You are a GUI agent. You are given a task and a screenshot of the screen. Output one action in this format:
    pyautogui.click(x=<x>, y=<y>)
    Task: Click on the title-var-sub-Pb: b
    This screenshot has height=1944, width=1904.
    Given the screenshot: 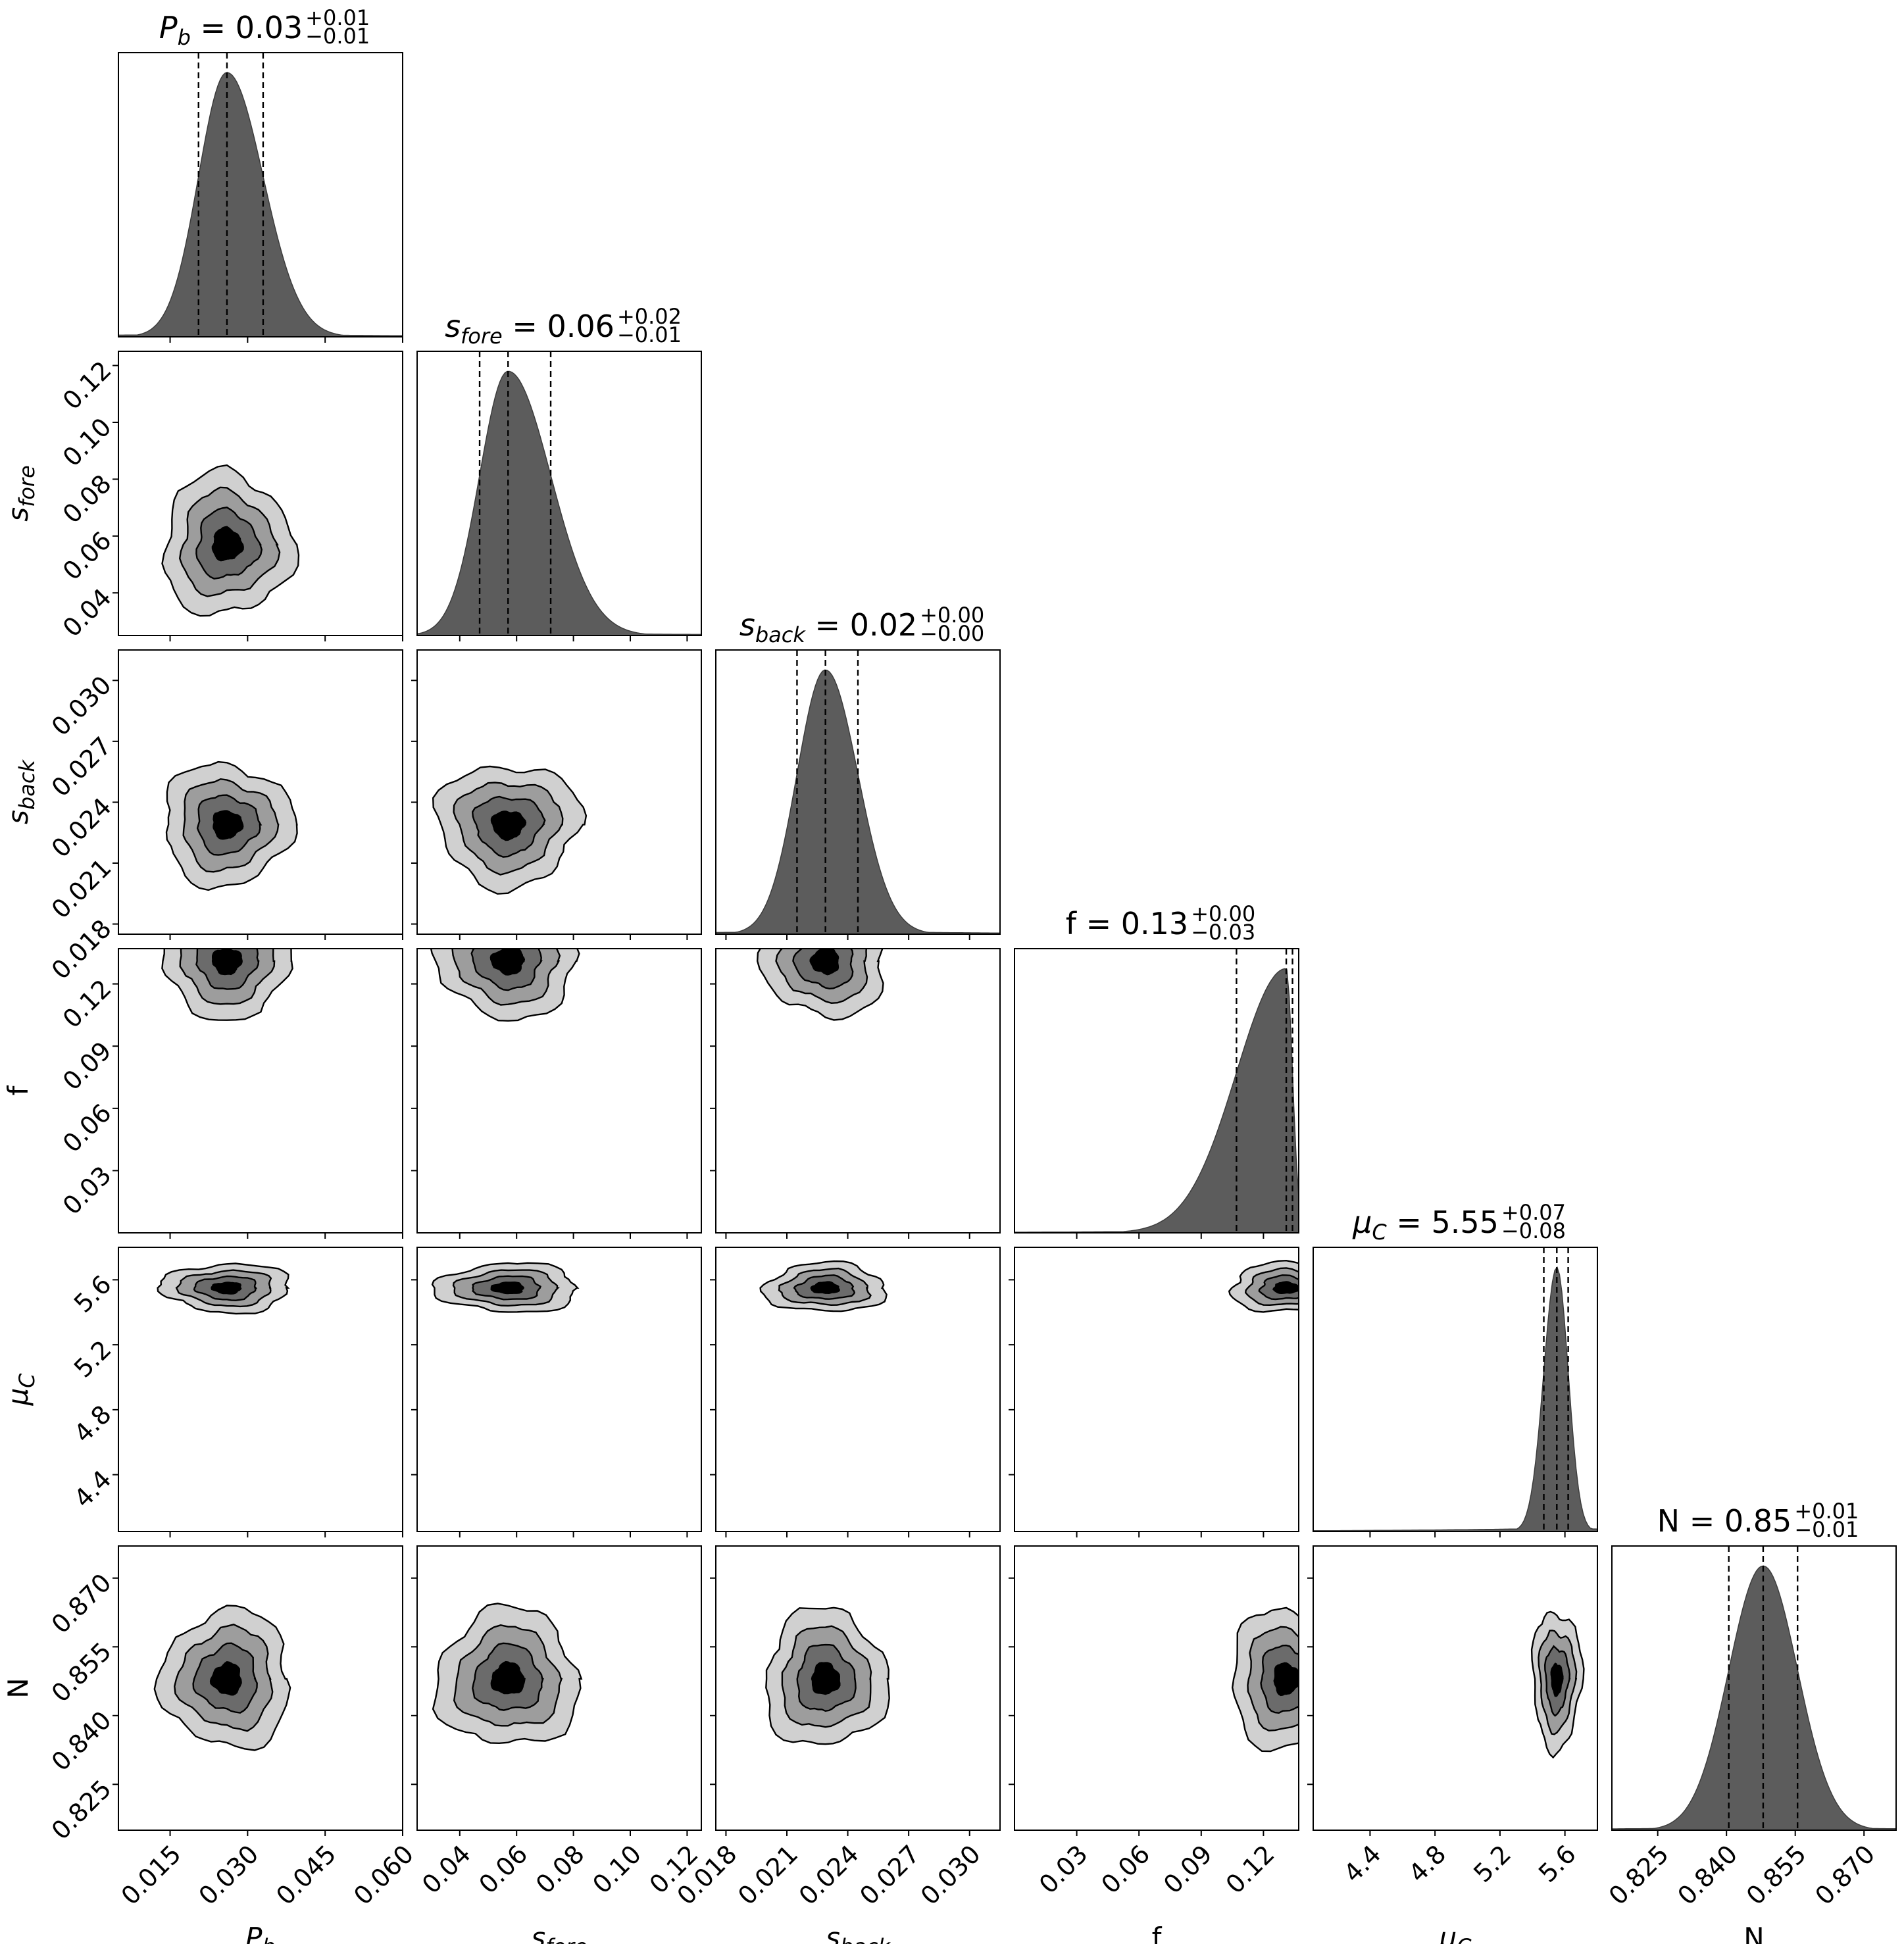 What is the action you would take?
    pyautogui.click(x=184, y=37)
    